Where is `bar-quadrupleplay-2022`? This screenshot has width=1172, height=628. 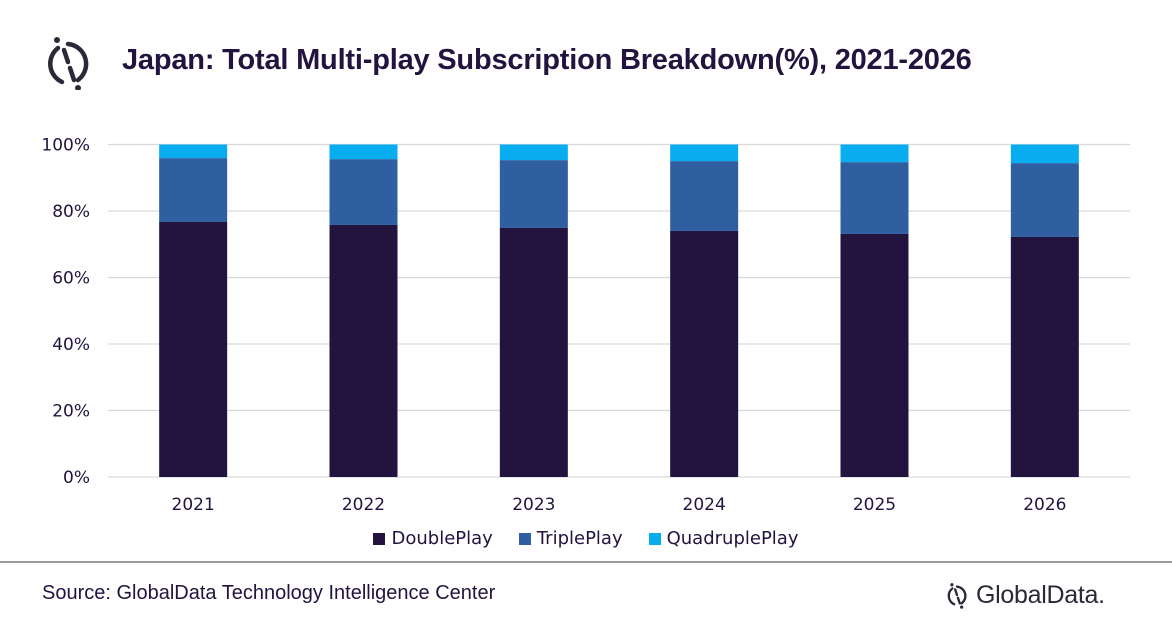
bar-quadrupleplay-2022 is located at coordinates (363, 152).